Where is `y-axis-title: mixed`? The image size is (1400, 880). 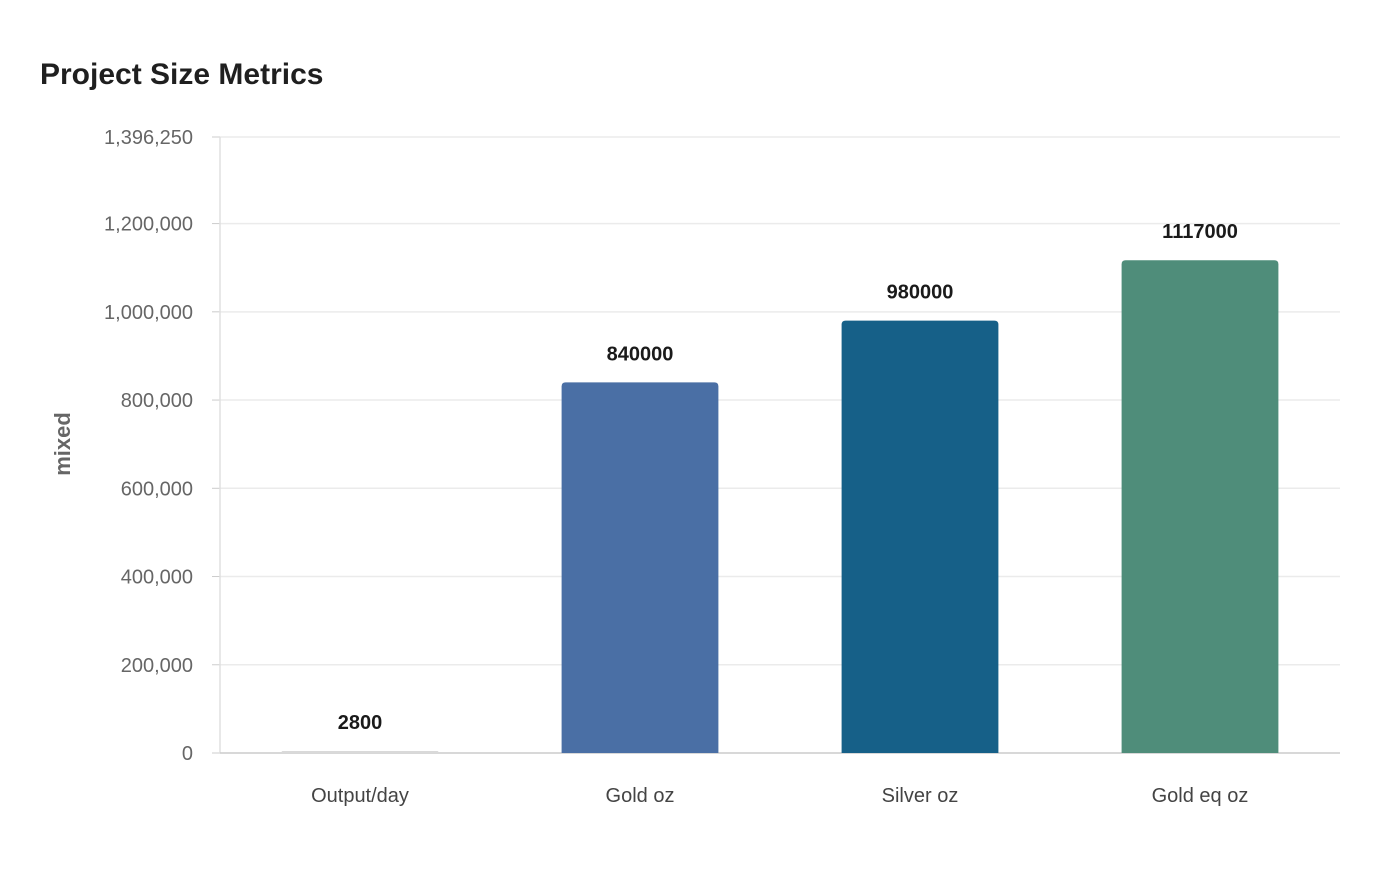 y-axis-title: mixed is located at coordinates (62, 444).